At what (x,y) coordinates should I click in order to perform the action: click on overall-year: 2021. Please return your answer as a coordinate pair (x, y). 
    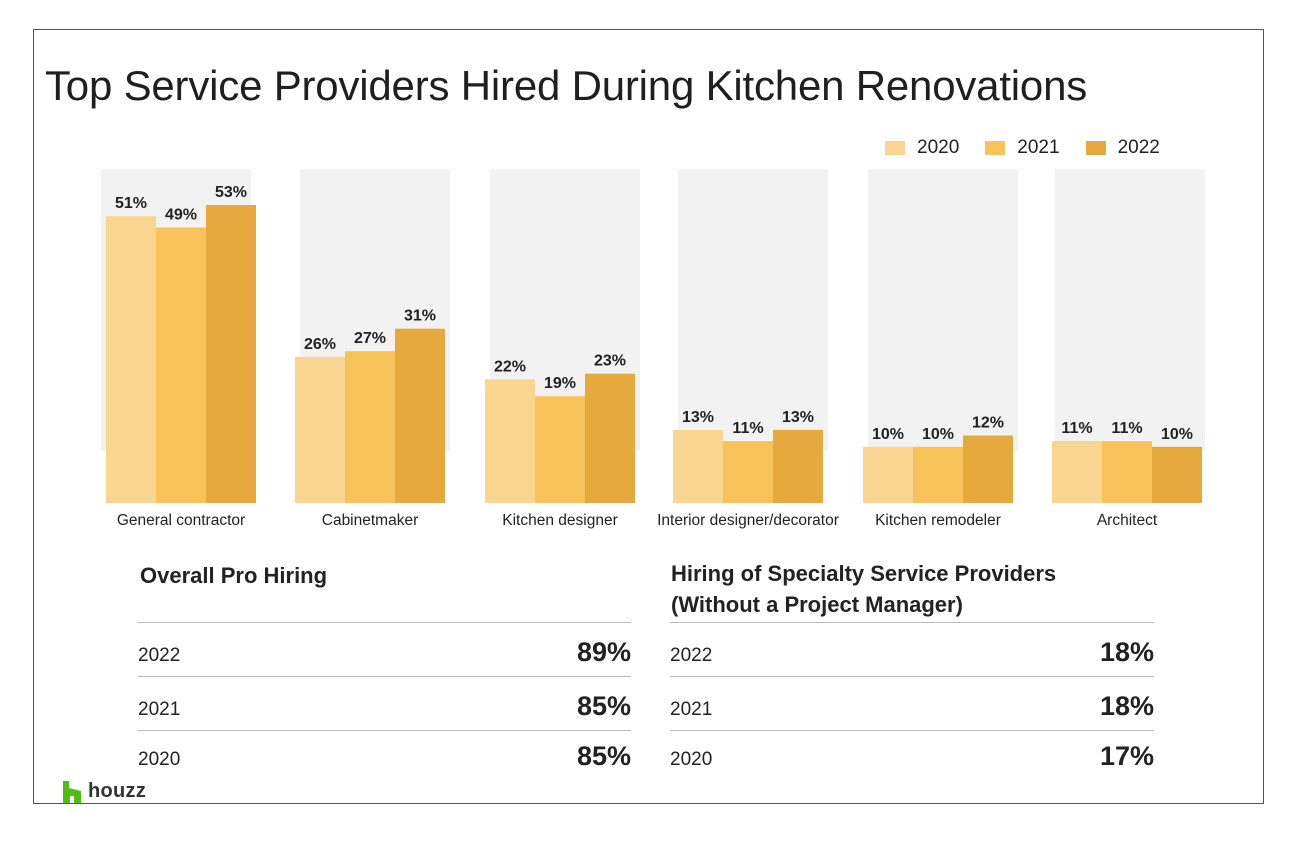
    Looking at the image, I should click on (159, 709).